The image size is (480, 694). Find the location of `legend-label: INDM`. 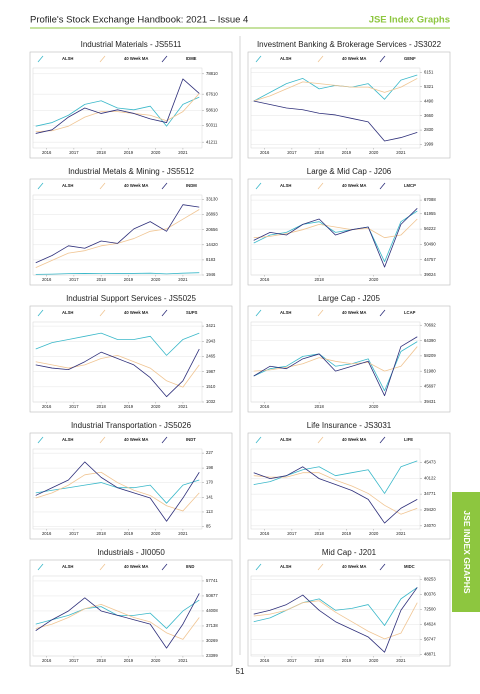

legend-label: INDM is located at coordinates (191, 185).